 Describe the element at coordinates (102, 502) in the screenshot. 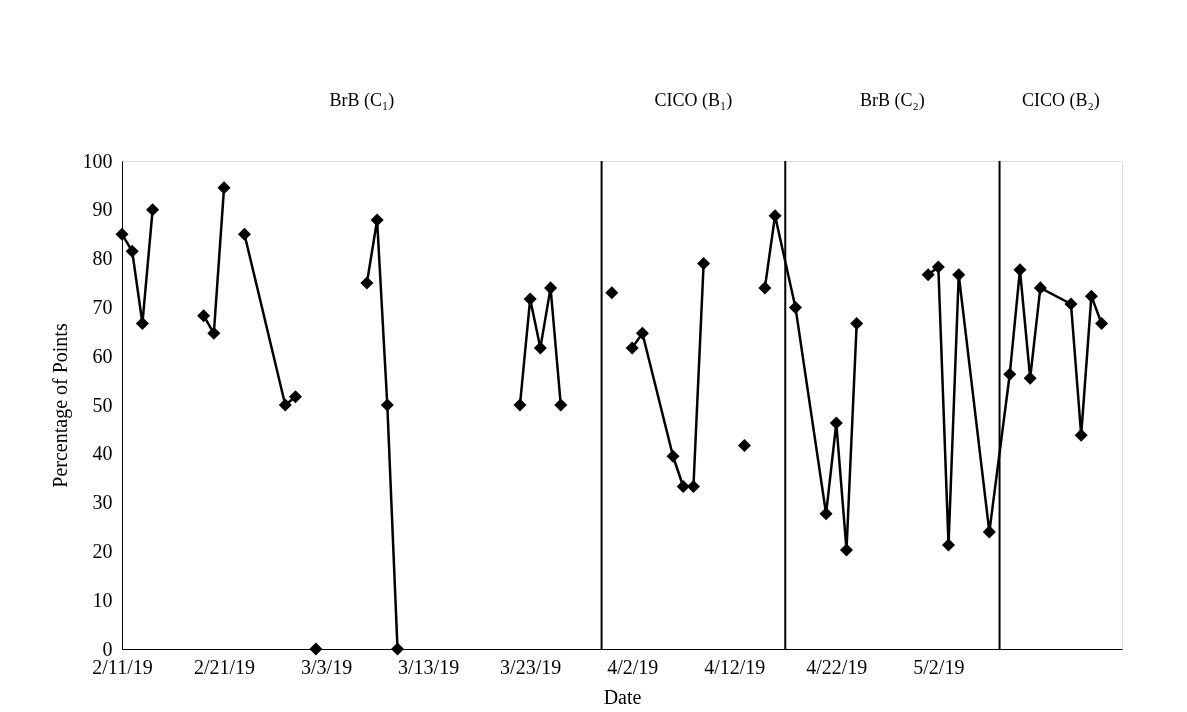

I see `y-tick-label: 30` at that location.